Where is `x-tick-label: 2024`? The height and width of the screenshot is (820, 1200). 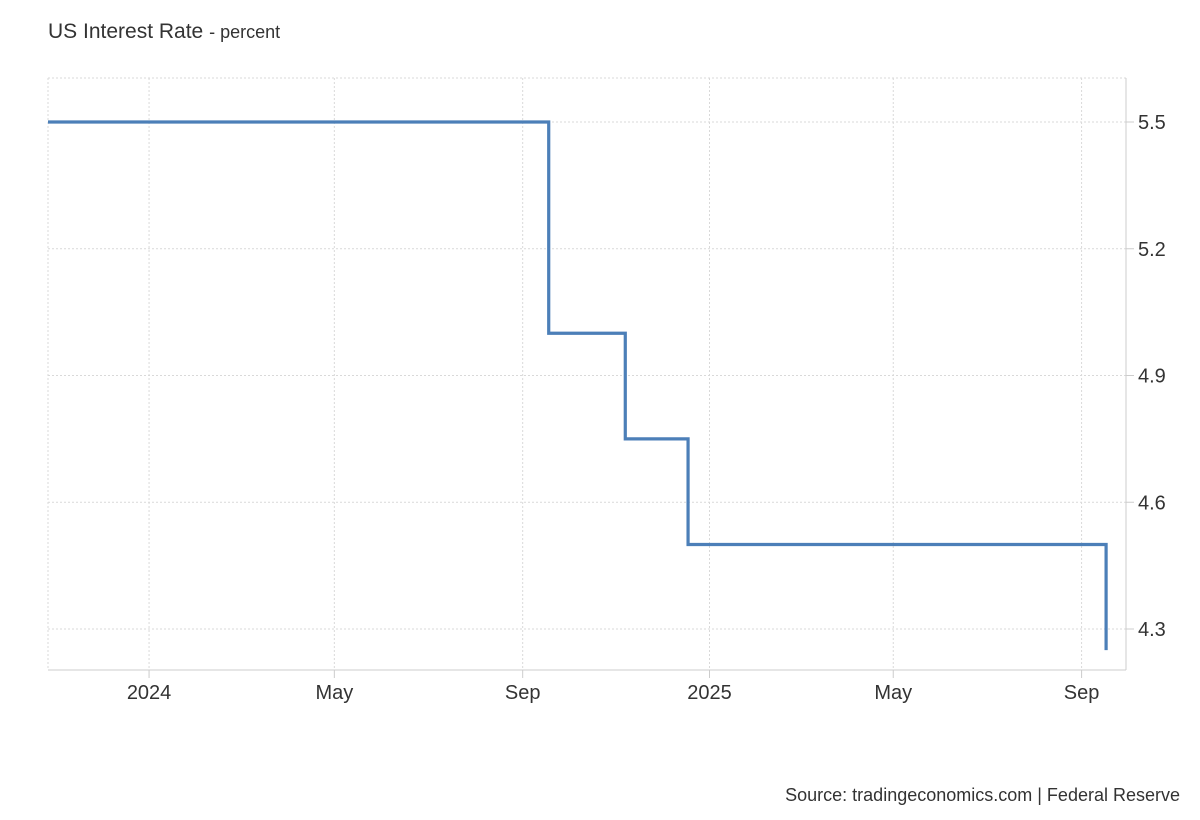
x-tick-label: 2024 is located at coordinates (149, 693).